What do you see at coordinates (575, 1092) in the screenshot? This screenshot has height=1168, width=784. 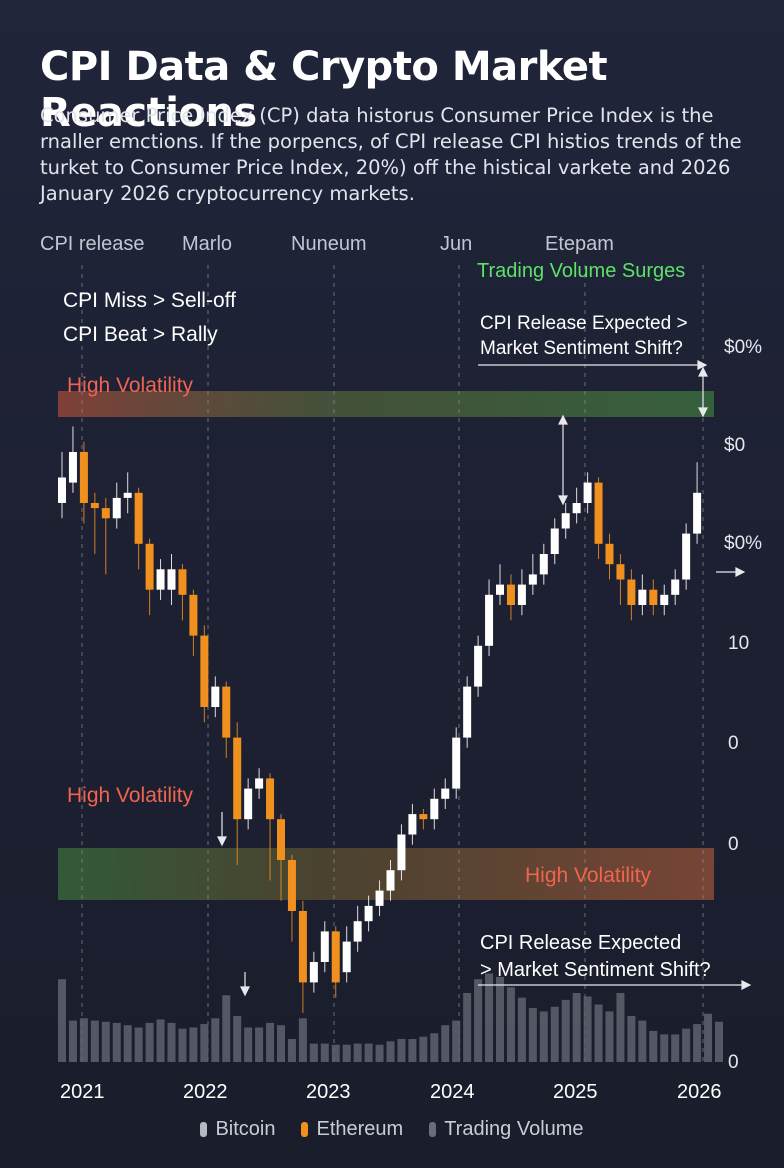 I see `x-tick-2025: 2025` at bounding box center [575, 1092].